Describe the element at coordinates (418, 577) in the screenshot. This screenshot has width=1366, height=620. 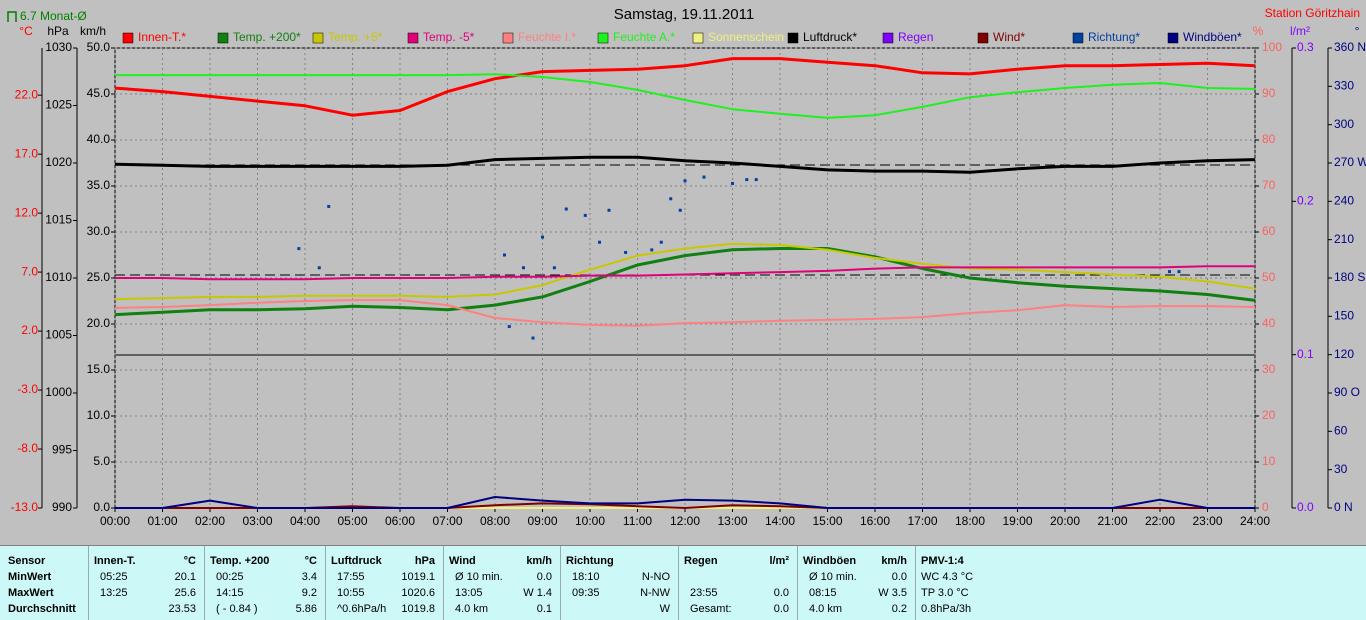
I see `cell: 1019.1` at that location.